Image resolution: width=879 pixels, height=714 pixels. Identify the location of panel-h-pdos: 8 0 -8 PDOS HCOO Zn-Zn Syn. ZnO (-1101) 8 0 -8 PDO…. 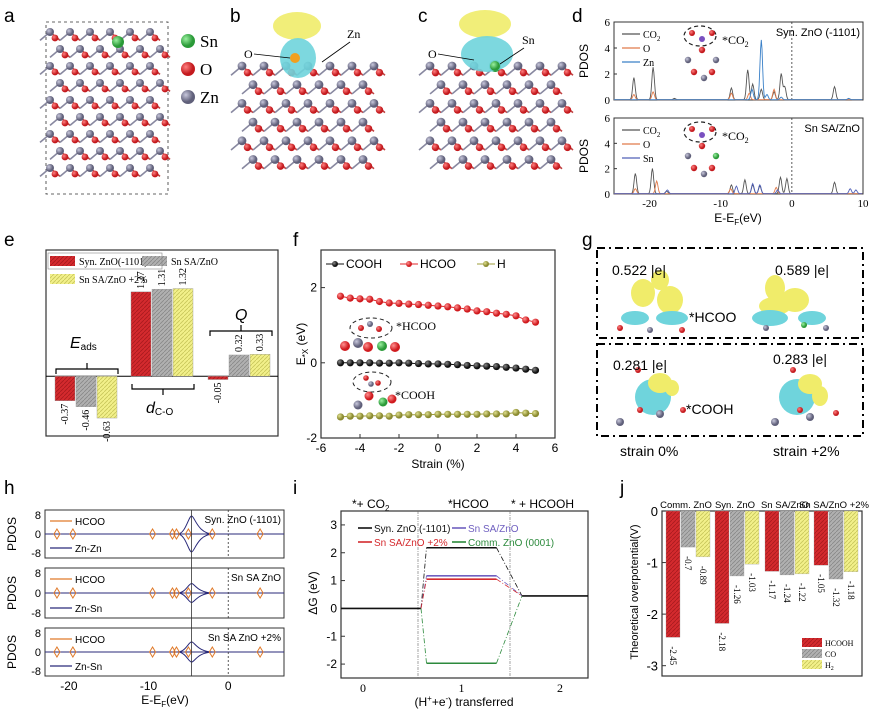
(145, 609).